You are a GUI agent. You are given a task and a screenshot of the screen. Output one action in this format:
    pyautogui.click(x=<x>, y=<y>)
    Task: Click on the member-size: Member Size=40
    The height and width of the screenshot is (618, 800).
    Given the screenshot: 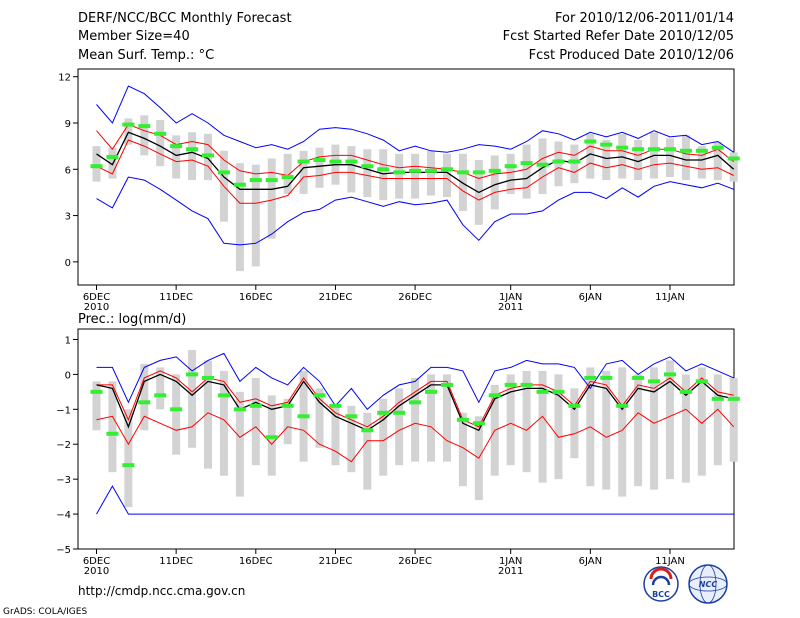 What is the action you would take?
    pyautogui.click(x=134, y=36)
    